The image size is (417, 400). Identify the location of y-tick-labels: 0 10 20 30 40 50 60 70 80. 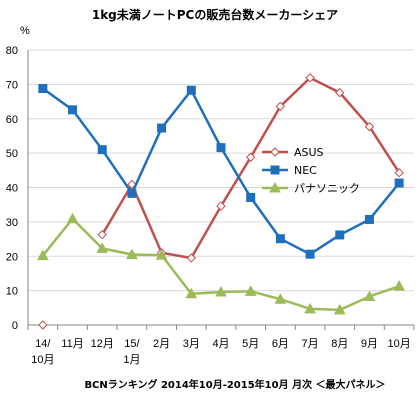
(12, 188).